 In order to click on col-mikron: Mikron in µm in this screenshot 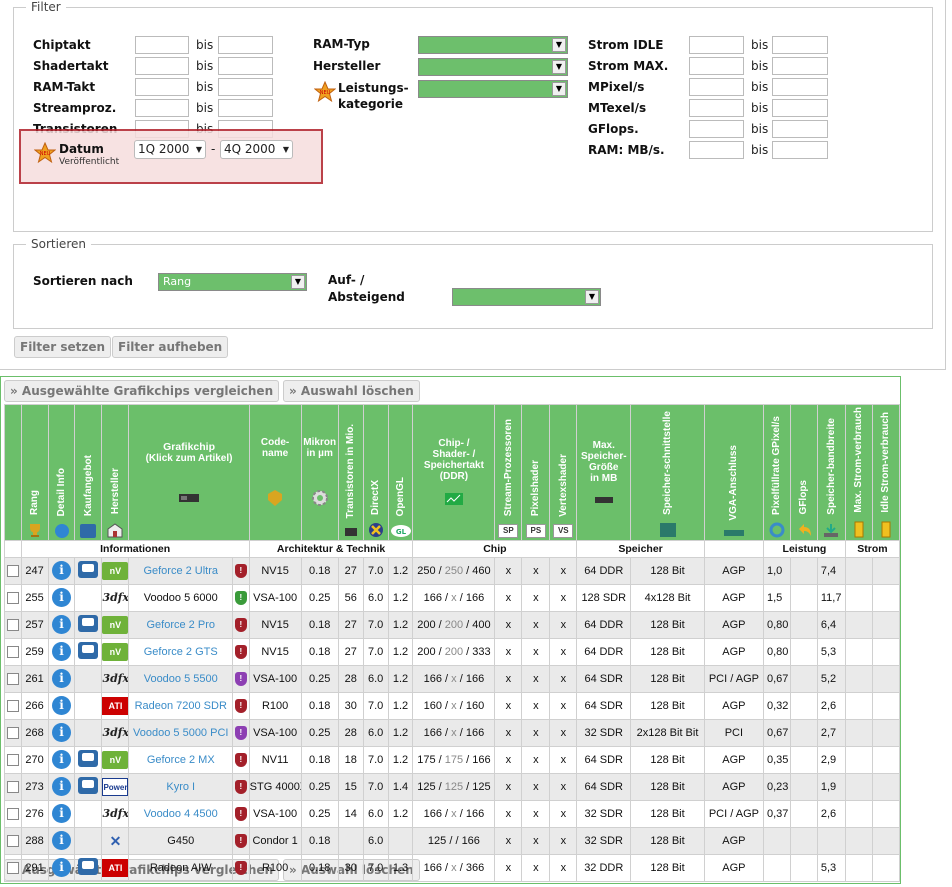, I will do `click(319, 472)`.